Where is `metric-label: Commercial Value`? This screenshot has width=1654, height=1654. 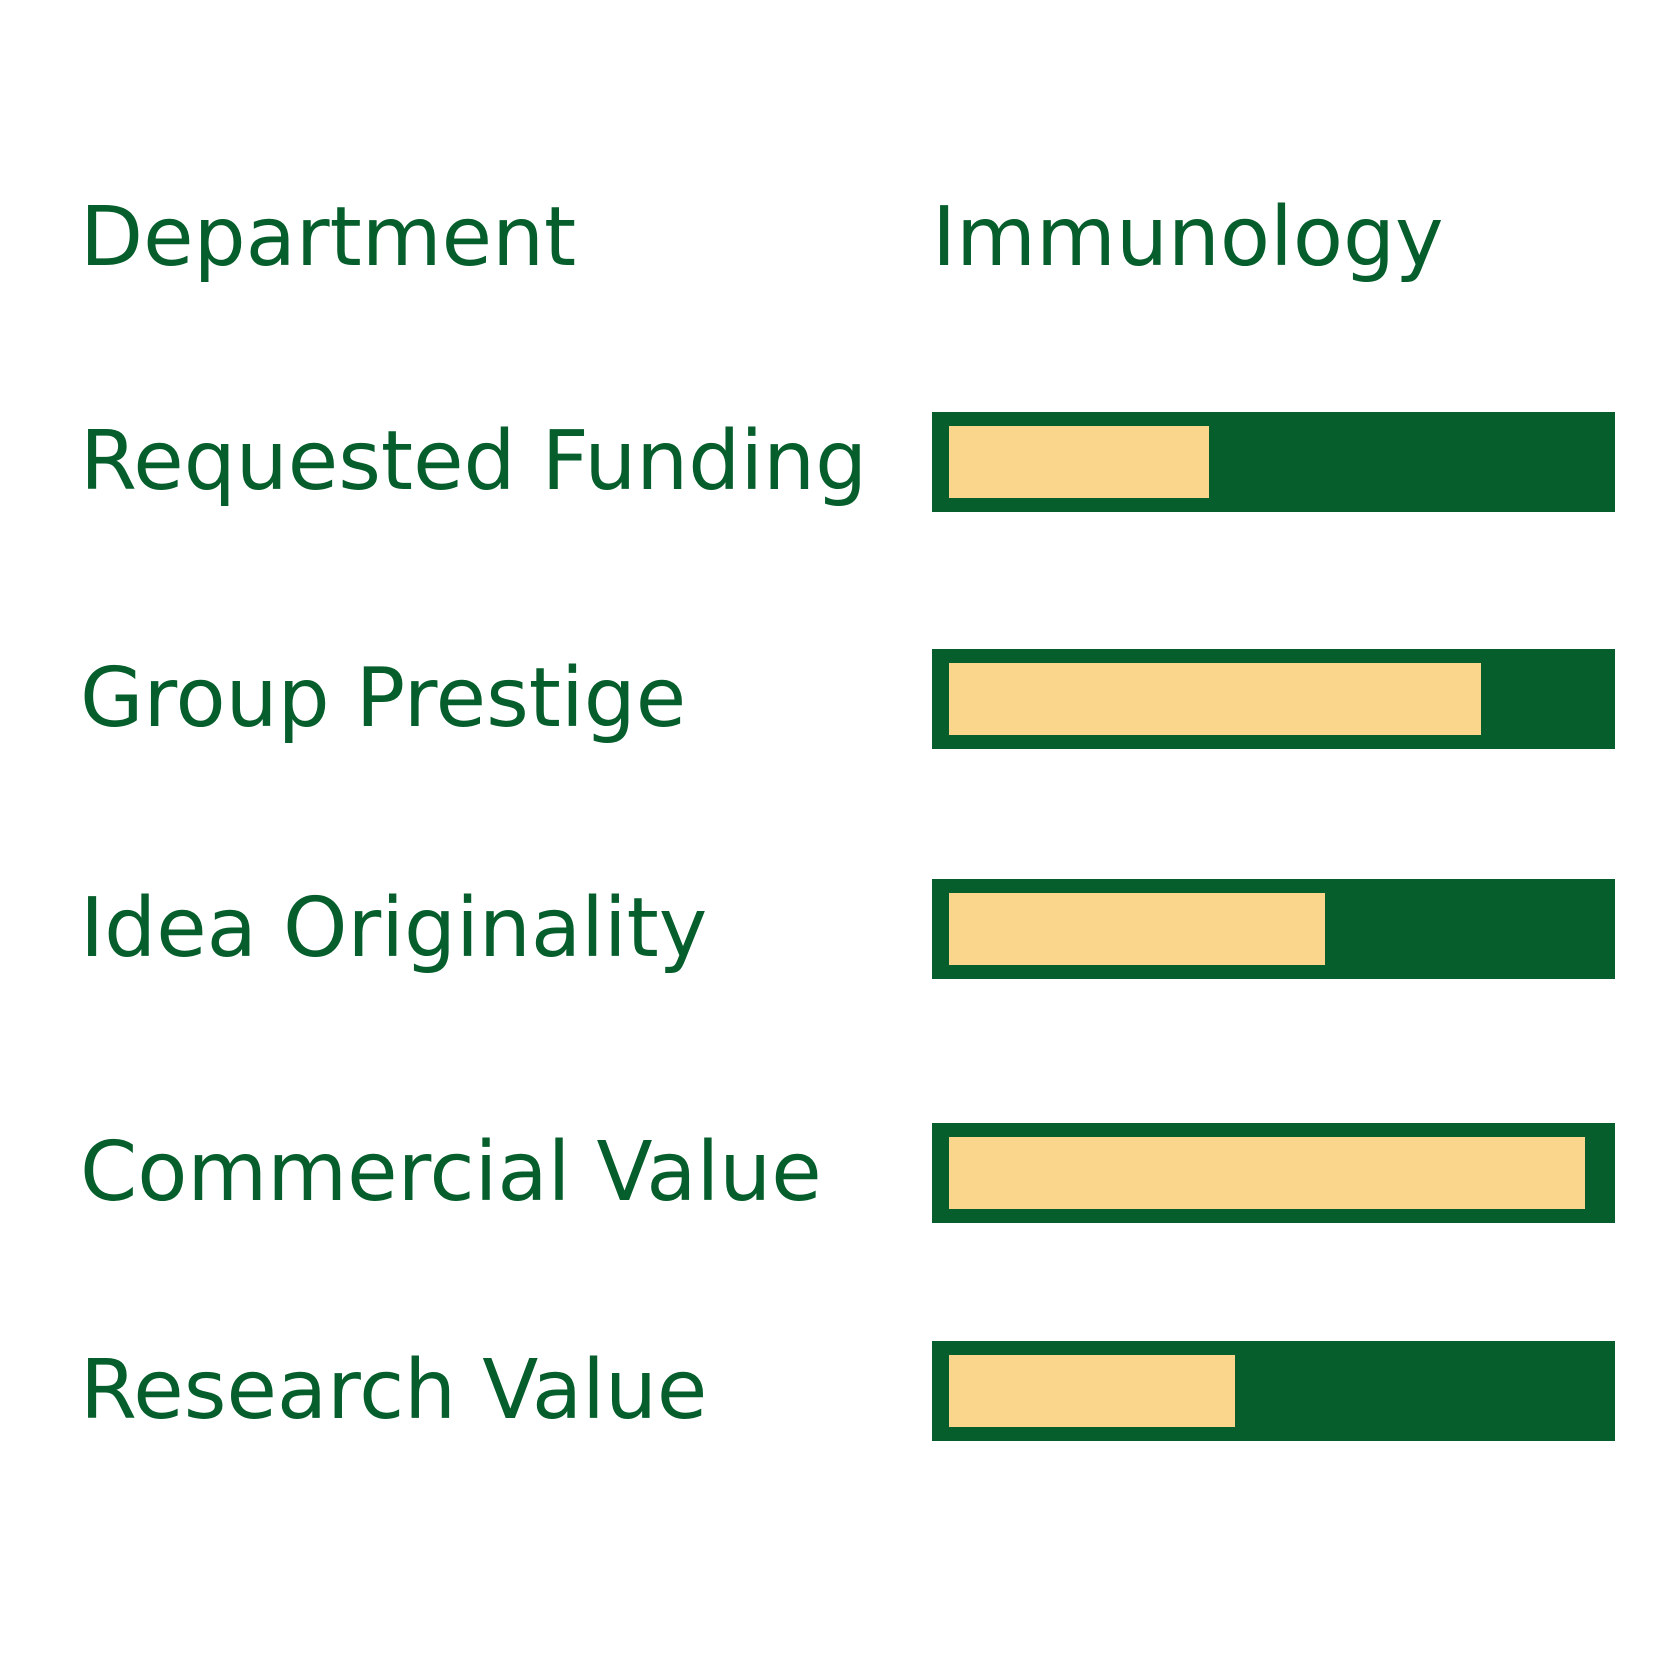
metric-label: Commercial Value is located at coordinates (451, 1172).